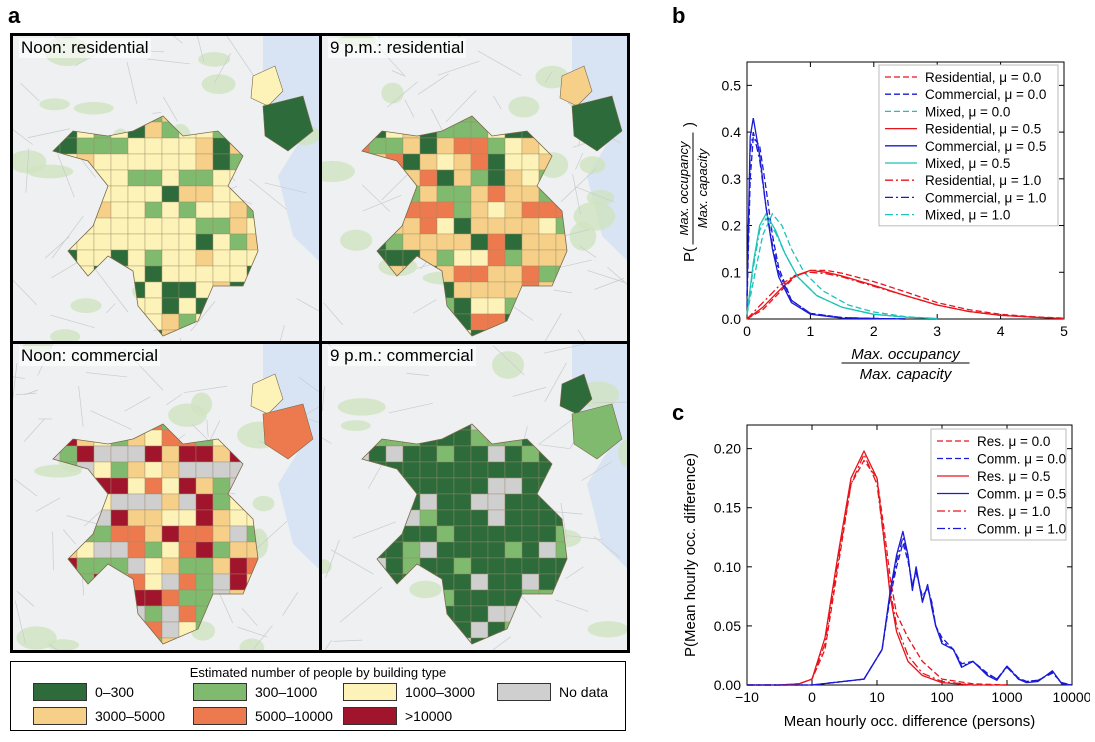 The image size is (1095, 742). What do you see at coordinates (685, 187) in the screenshot?
I see `y-axis-label-numerator: Max. occupancy` at bounding box center [685, 187].